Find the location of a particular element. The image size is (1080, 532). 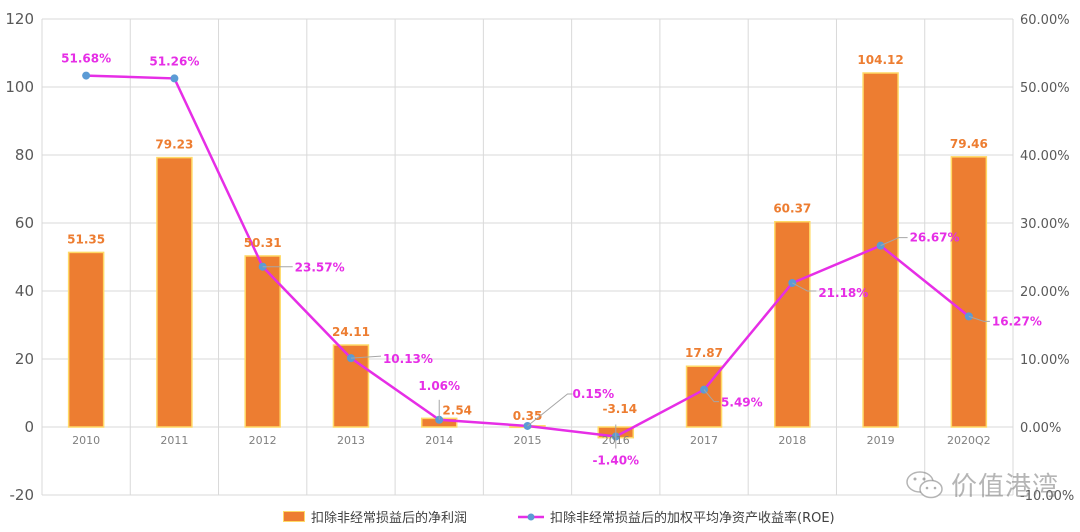

line-marker-swatch-icon is located at coordinates (531, 516).